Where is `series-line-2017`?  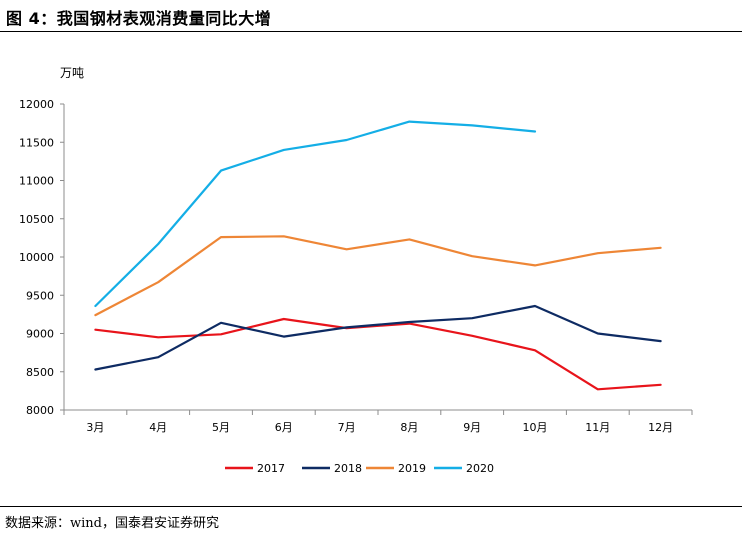 series-line-2017 is located at coordinates (378, 354).